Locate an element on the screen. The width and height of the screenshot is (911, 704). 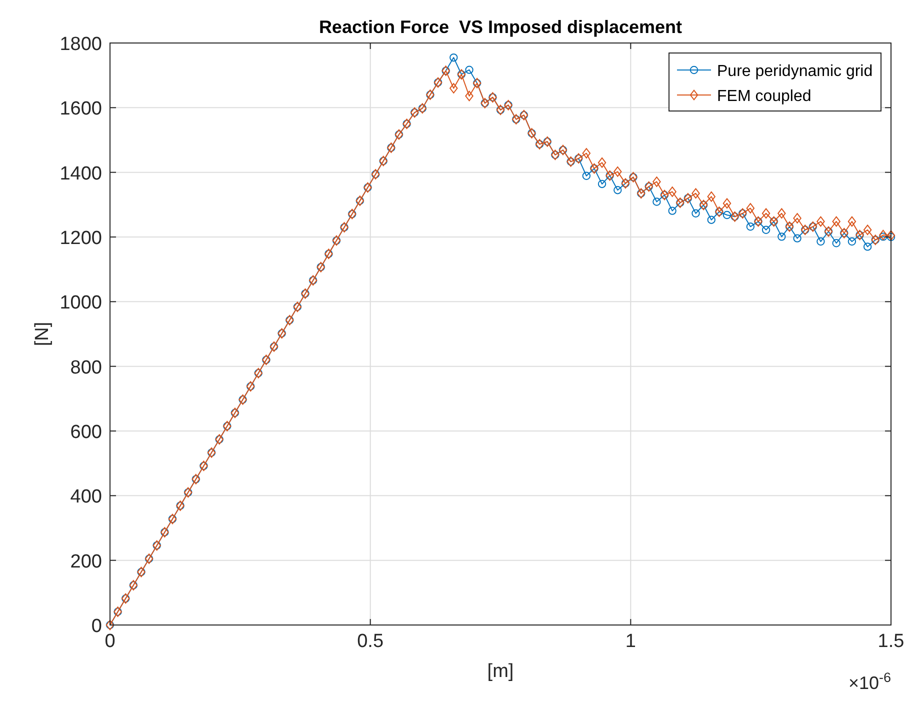
y-tick-label: 800 is located at coordinates (86, 367).